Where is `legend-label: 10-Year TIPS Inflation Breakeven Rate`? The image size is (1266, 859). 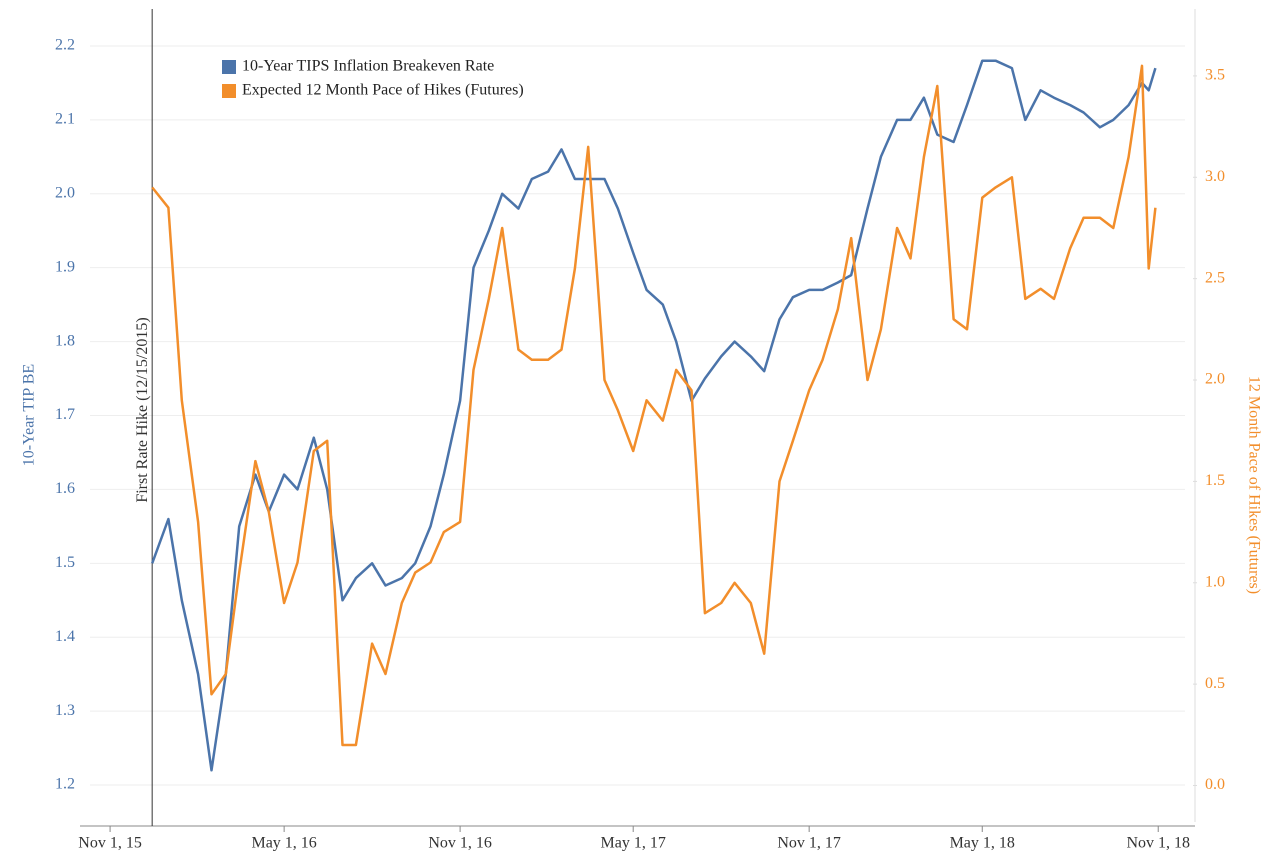 legend-label: 10-Year TIPS Inflation Breakeven Rate is located at coordinates (368, 66).